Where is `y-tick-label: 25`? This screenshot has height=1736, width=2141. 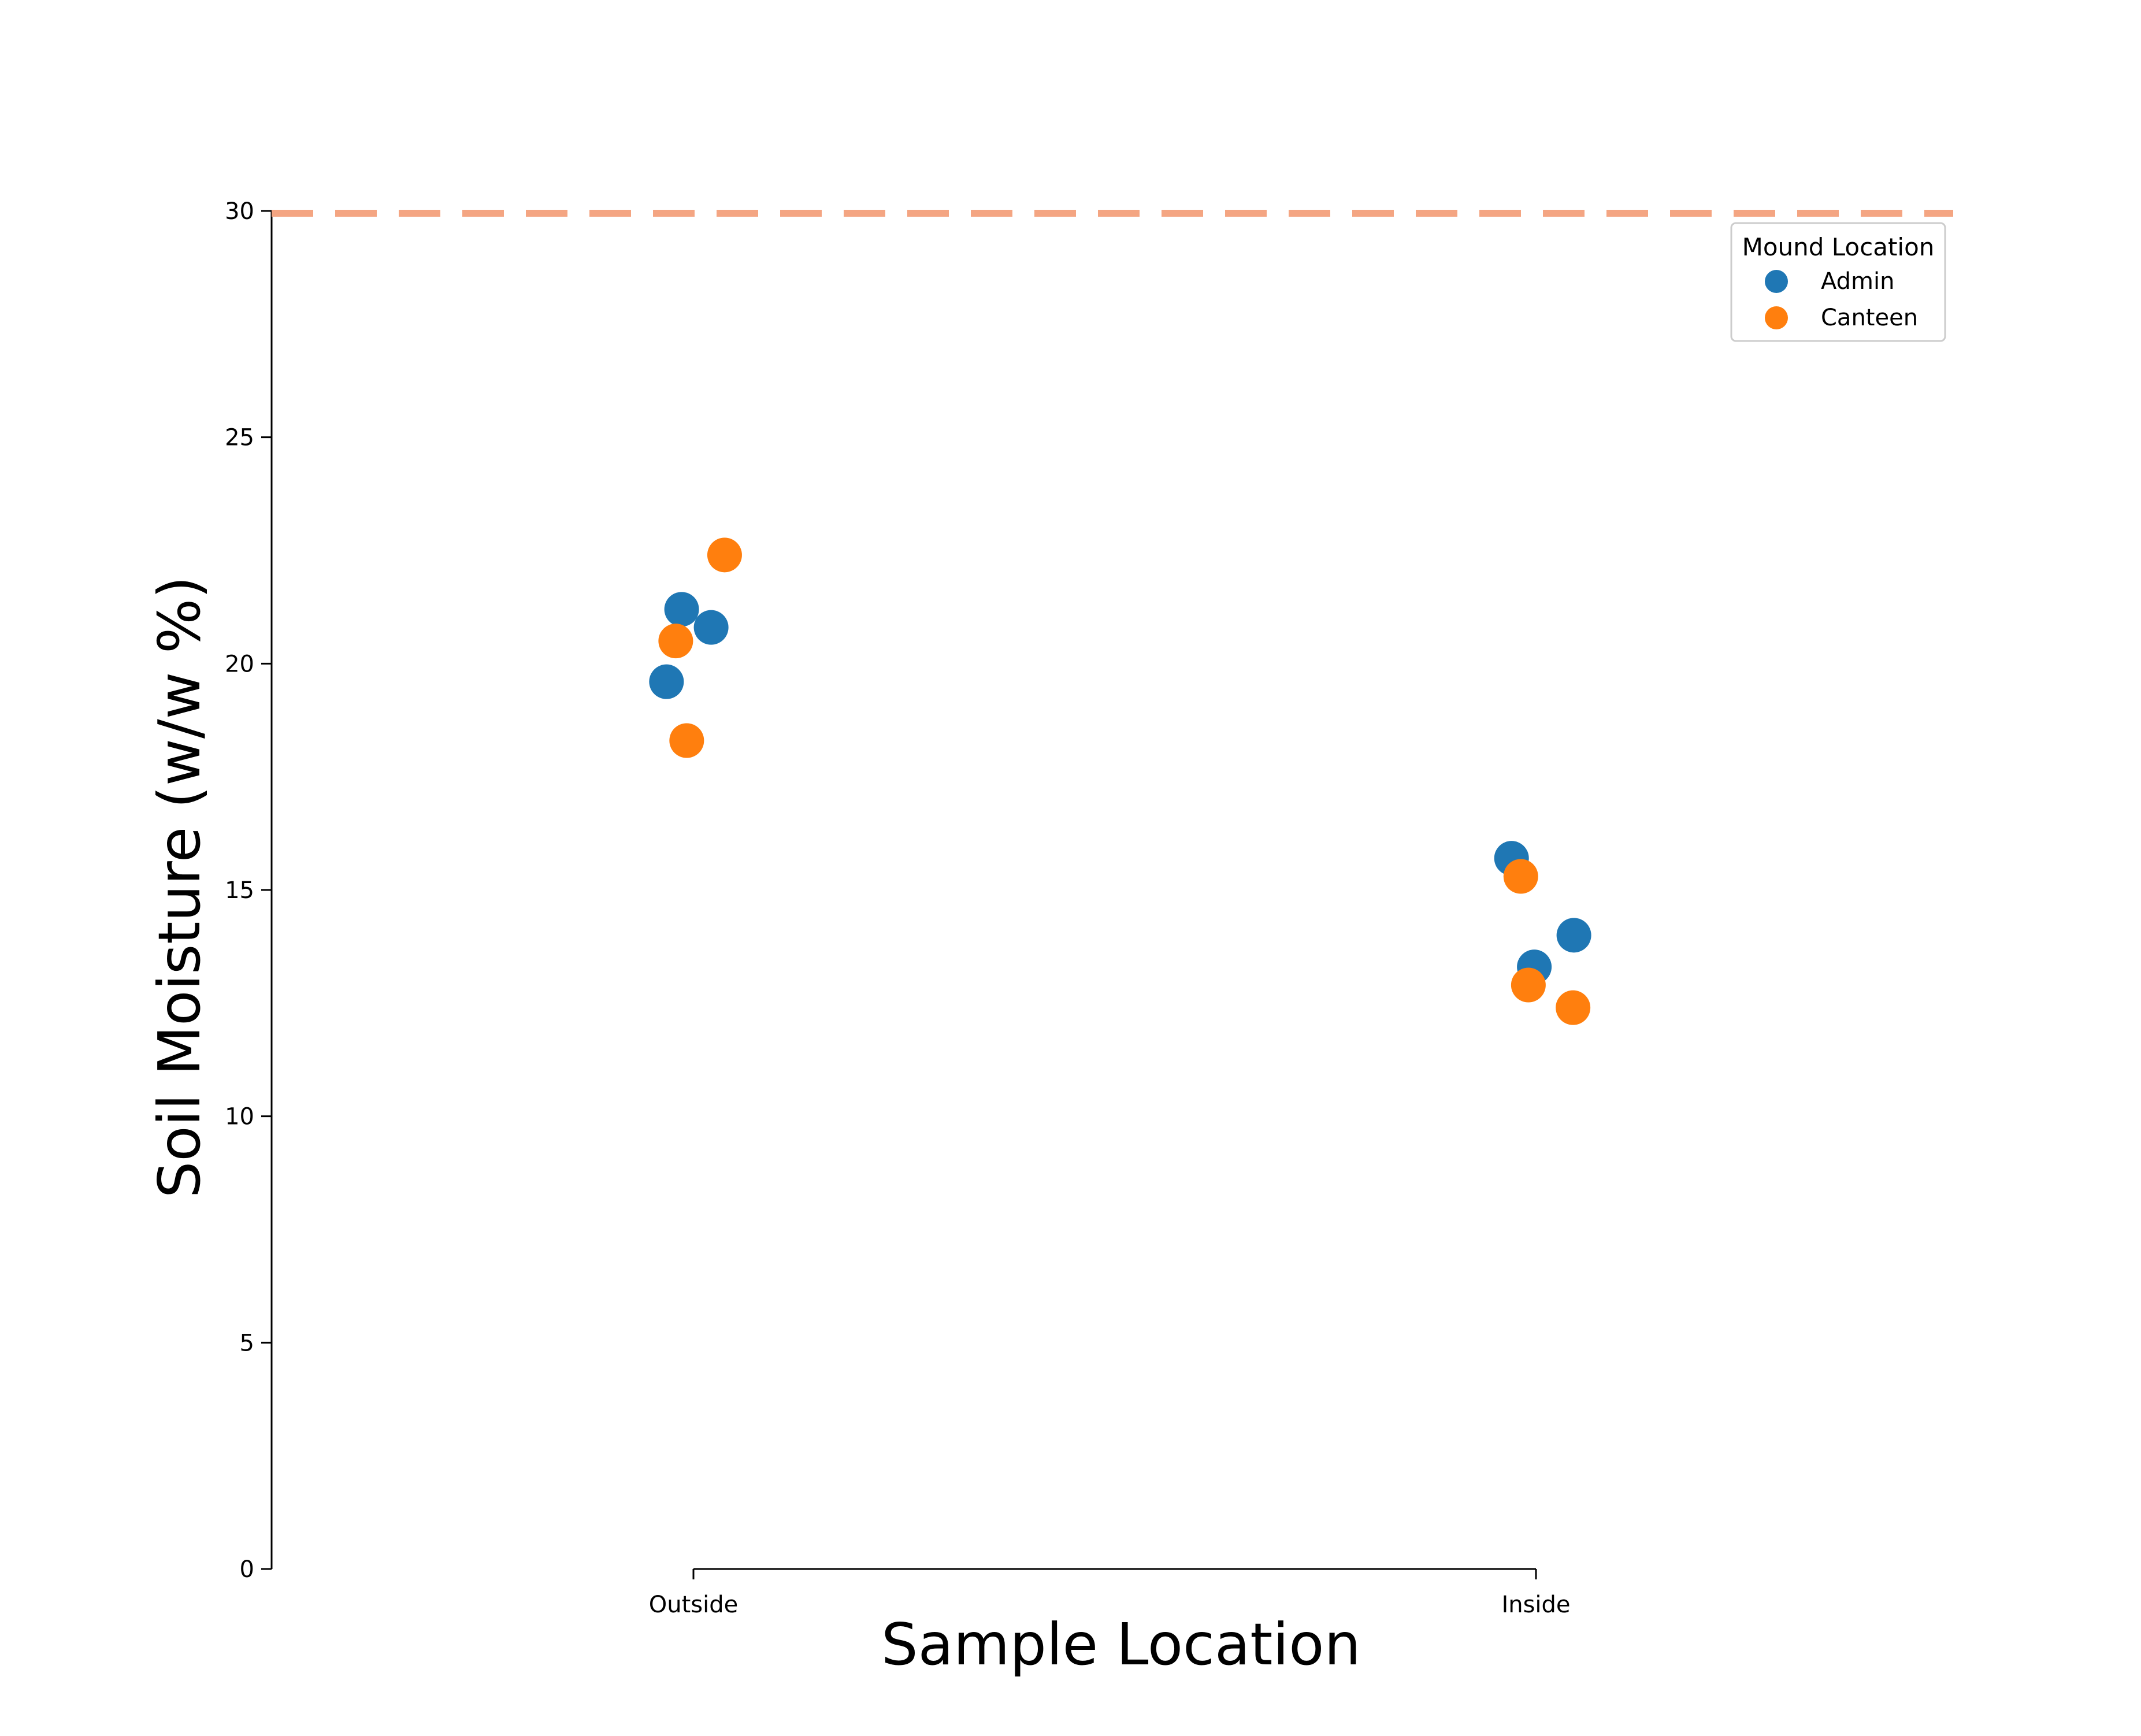 y-tick-label: 25 is located at coordinates (239, 438).